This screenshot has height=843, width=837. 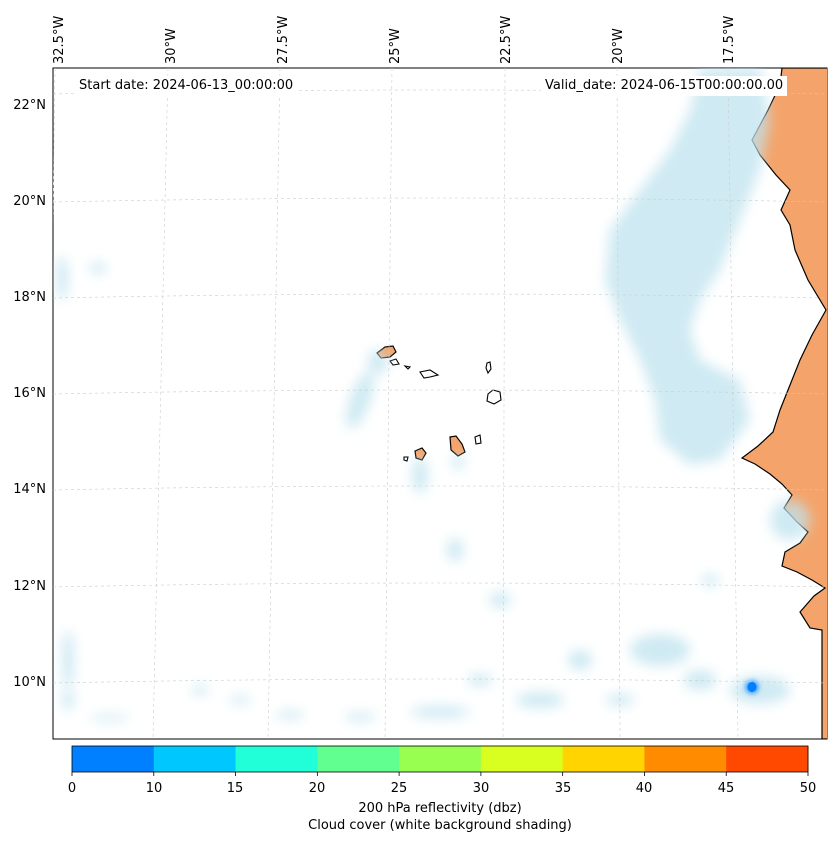 I want to click on colorbar-tick-label: 20, so click(x=317, y=788).